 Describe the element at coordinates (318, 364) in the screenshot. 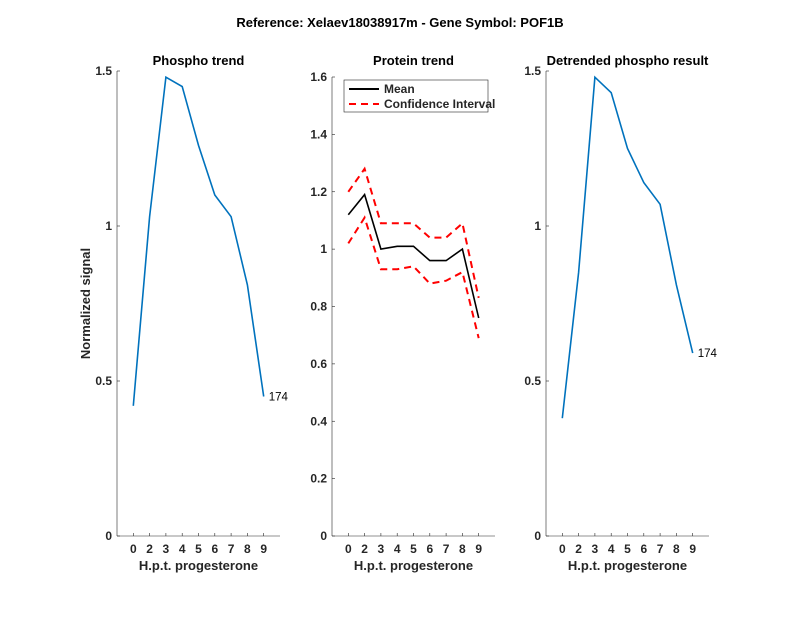

I see `y-tick-label: 0.6` at that location.